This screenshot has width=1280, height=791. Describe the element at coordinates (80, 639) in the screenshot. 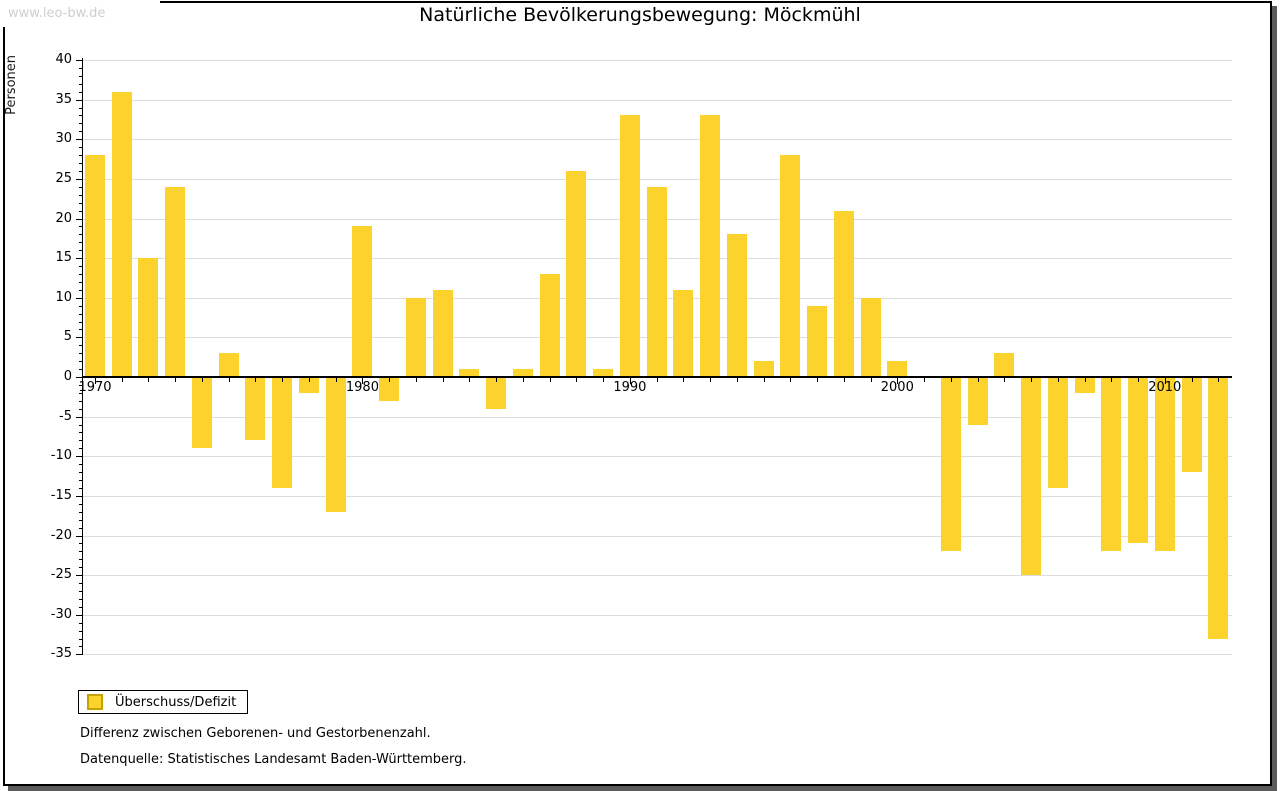

I see `y-tick--33` at that location.